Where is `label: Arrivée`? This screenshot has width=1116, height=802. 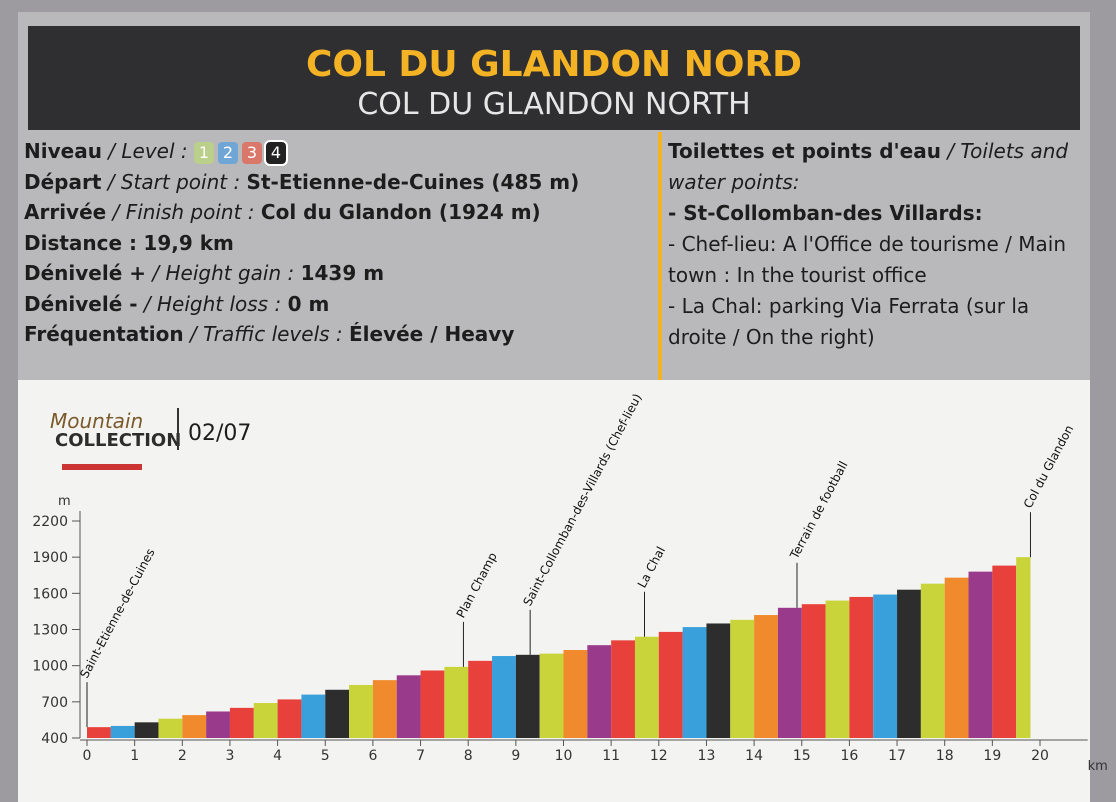 label: Arrivée is located at coordinates (65, 212).